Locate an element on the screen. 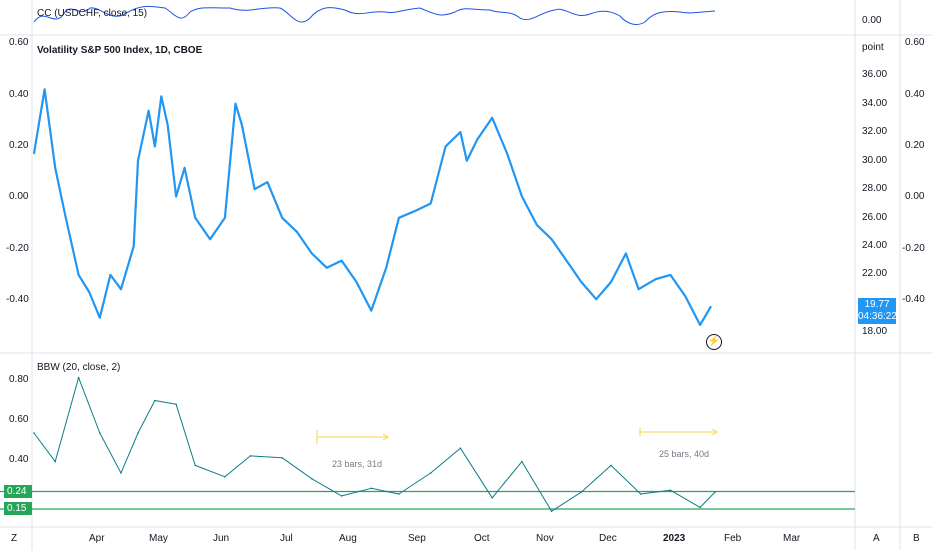  bbw-pane-title: BBW (20, close, 2) is located at coordinates (79, 367).